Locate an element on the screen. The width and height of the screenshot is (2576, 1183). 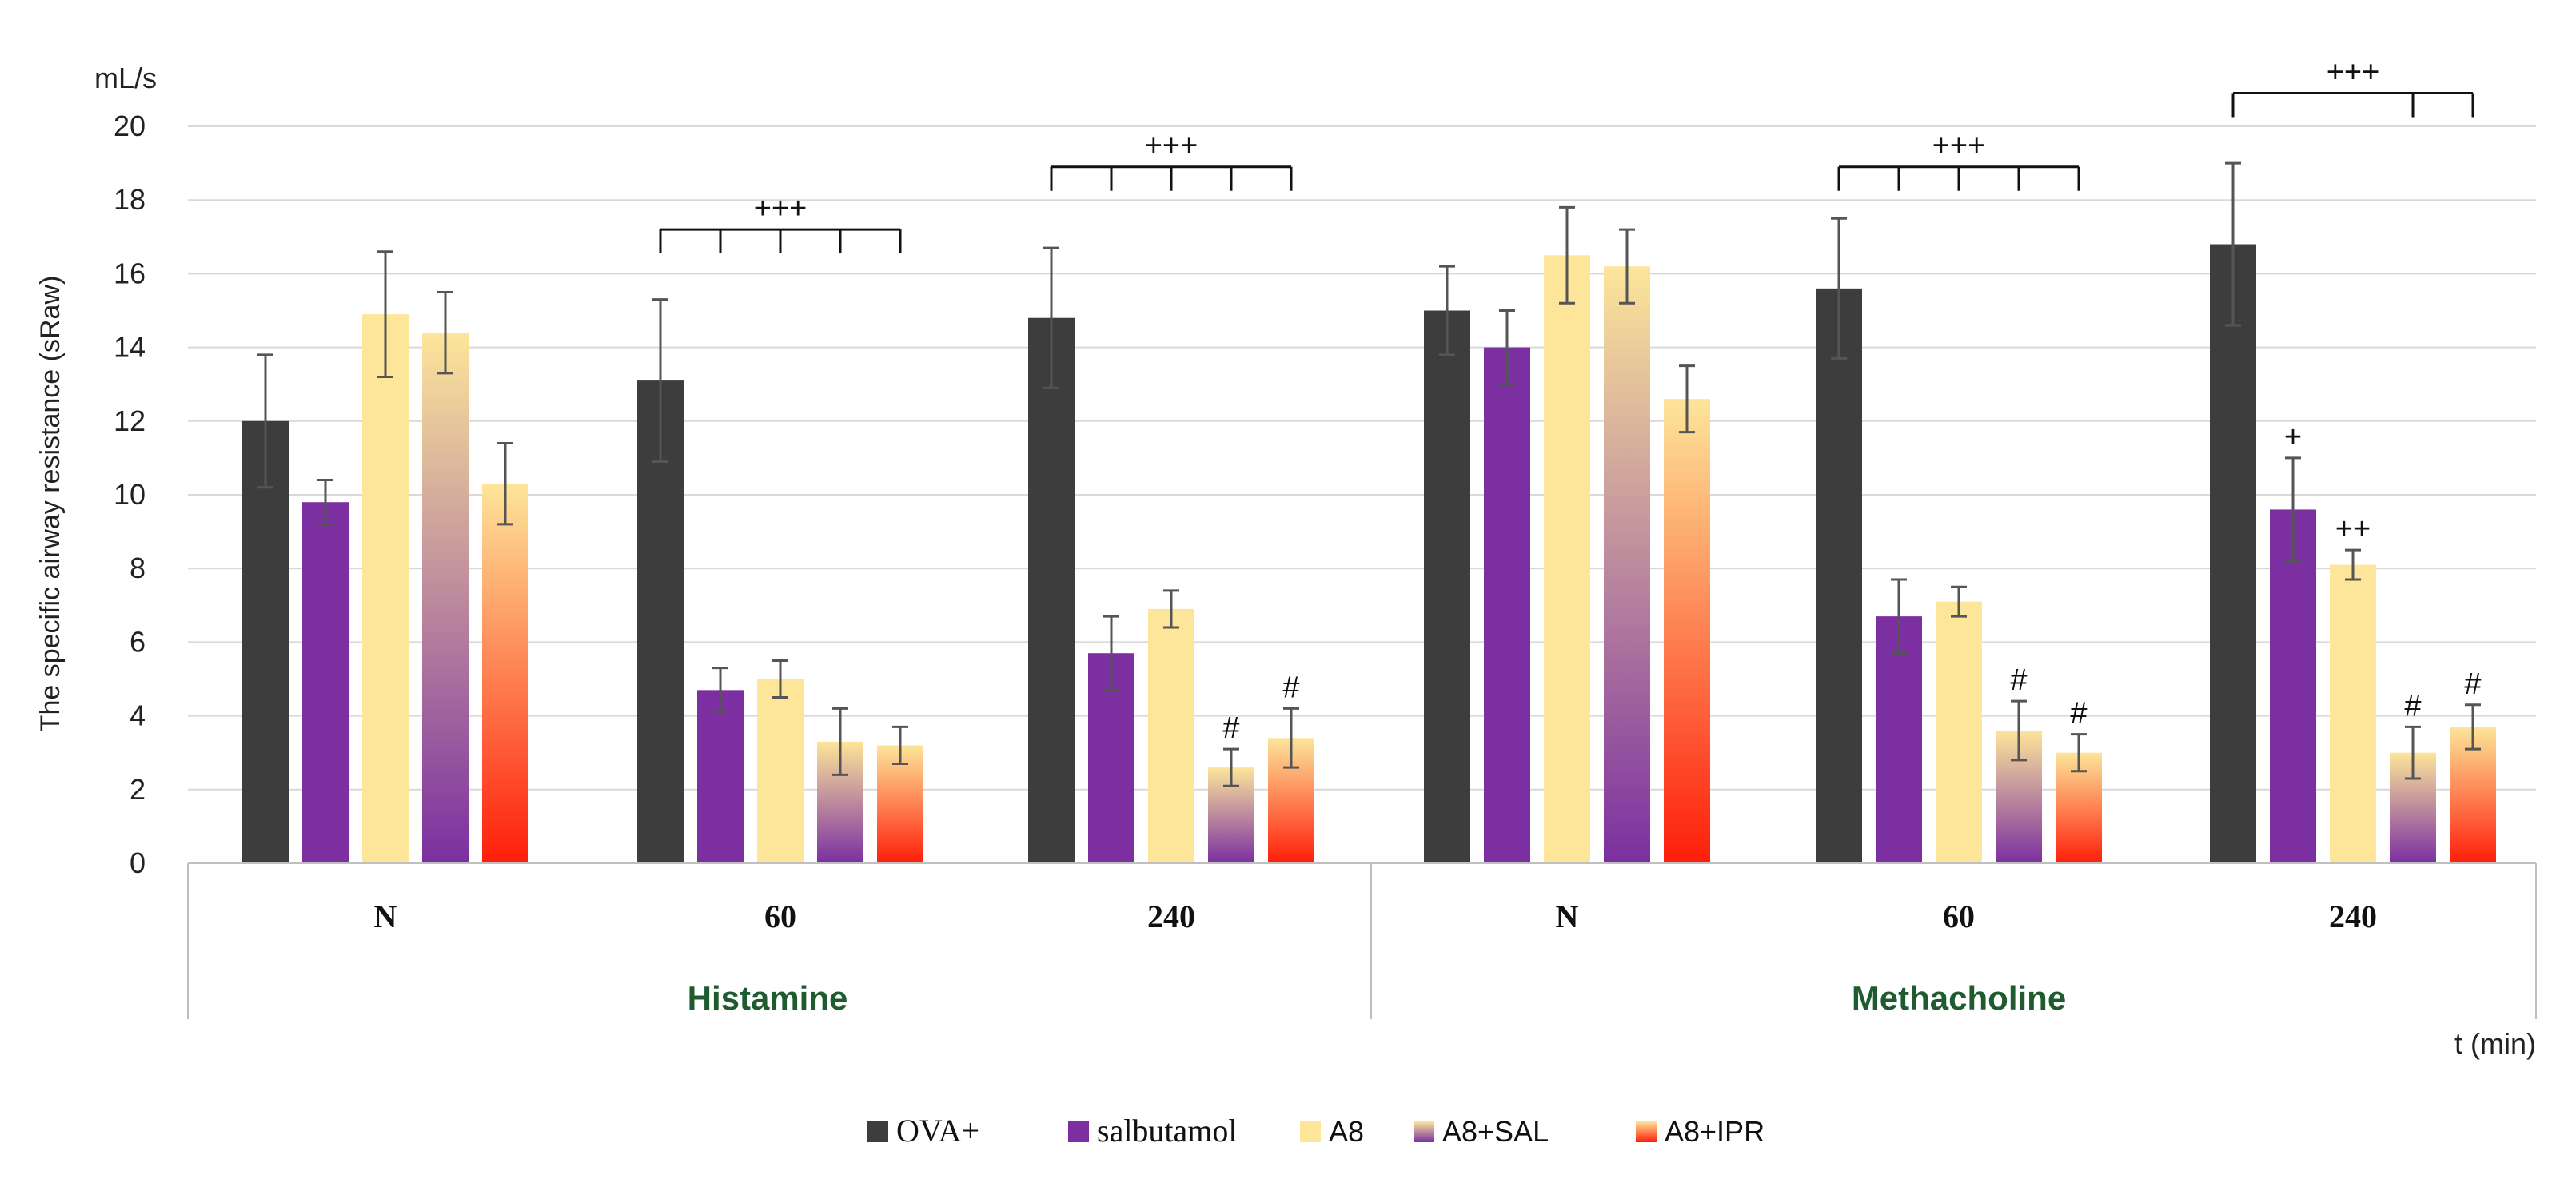
x-axis-label: t (min) is located at coordinates (2495, 1043).